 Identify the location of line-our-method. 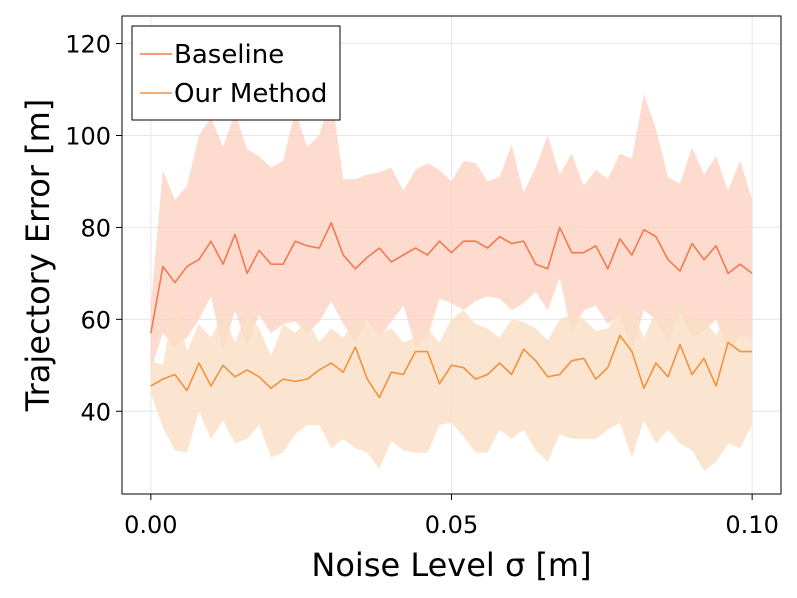
(451, 366).